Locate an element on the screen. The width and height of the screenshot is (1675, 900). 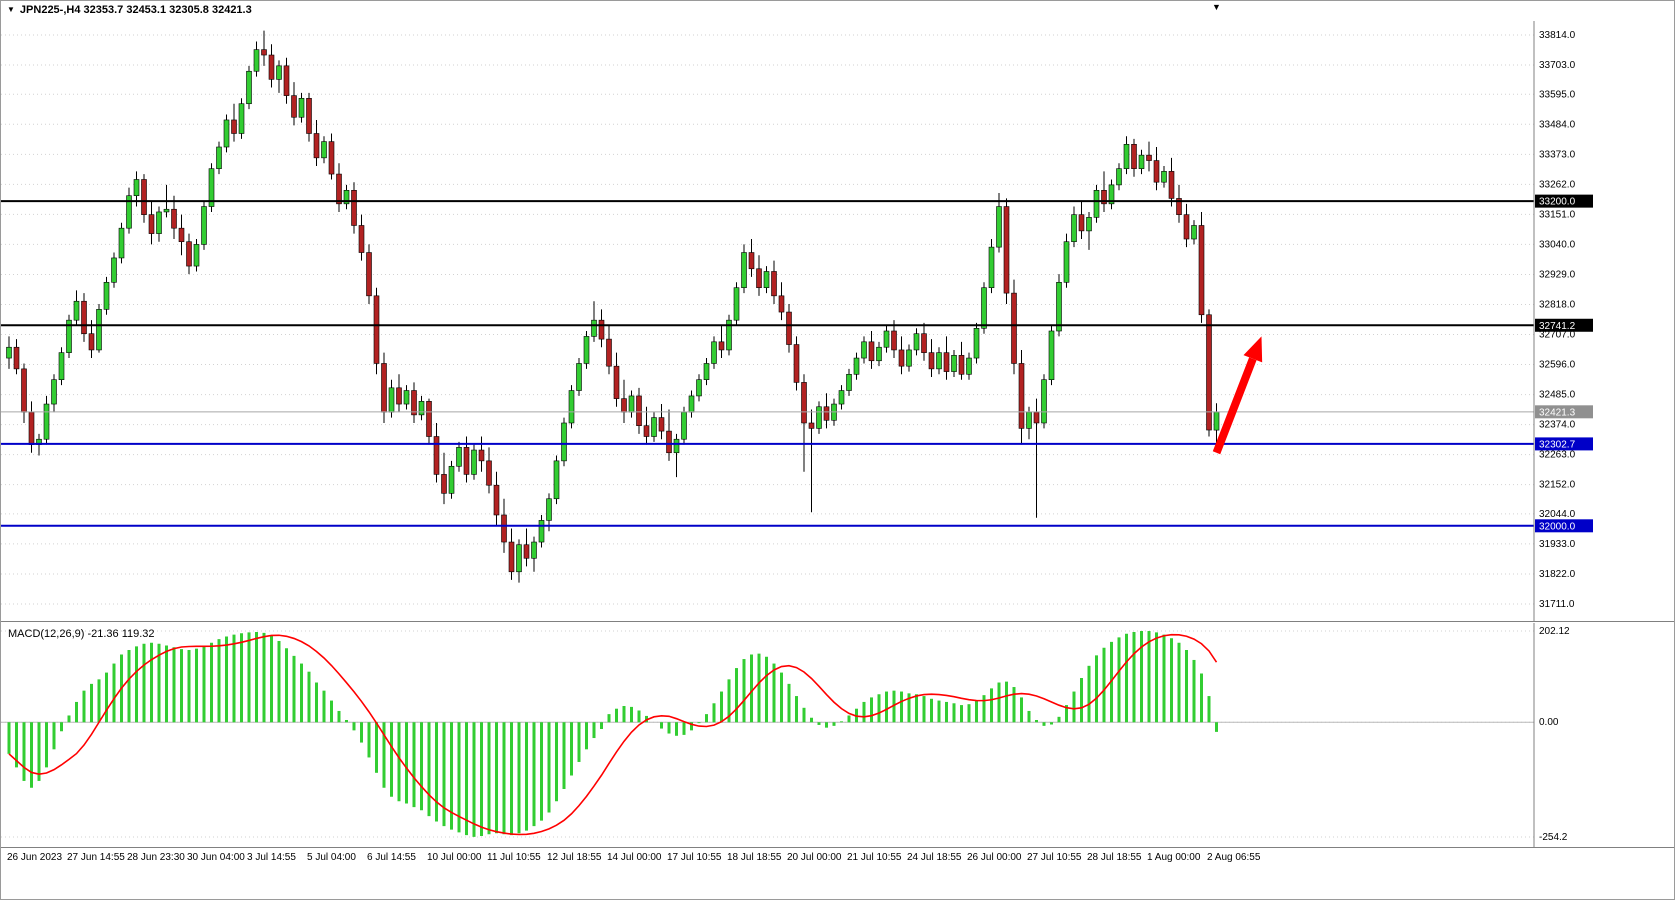
time-axis-label: 27 Jul 10:55 is located at coordinates (1054, 857).